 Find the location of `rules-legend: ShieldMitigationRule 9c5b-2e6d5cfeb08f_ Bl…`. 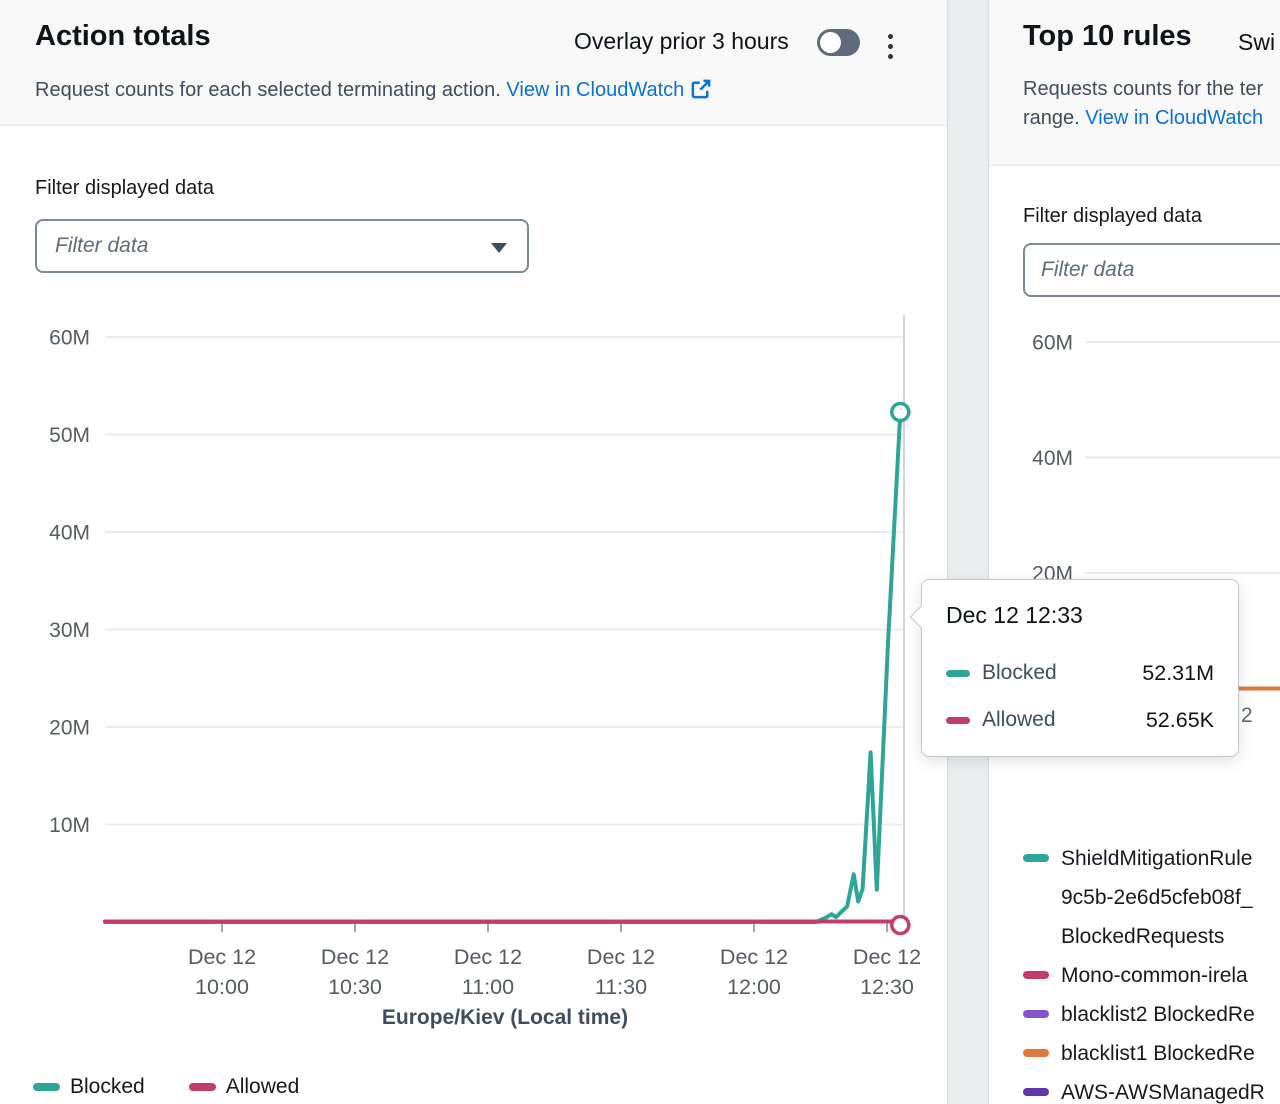

rules-legend: ShieldMitigationRule 9c5b-2e6d5cfeb08f_ Bl… is located at coordinates (1151, 971).